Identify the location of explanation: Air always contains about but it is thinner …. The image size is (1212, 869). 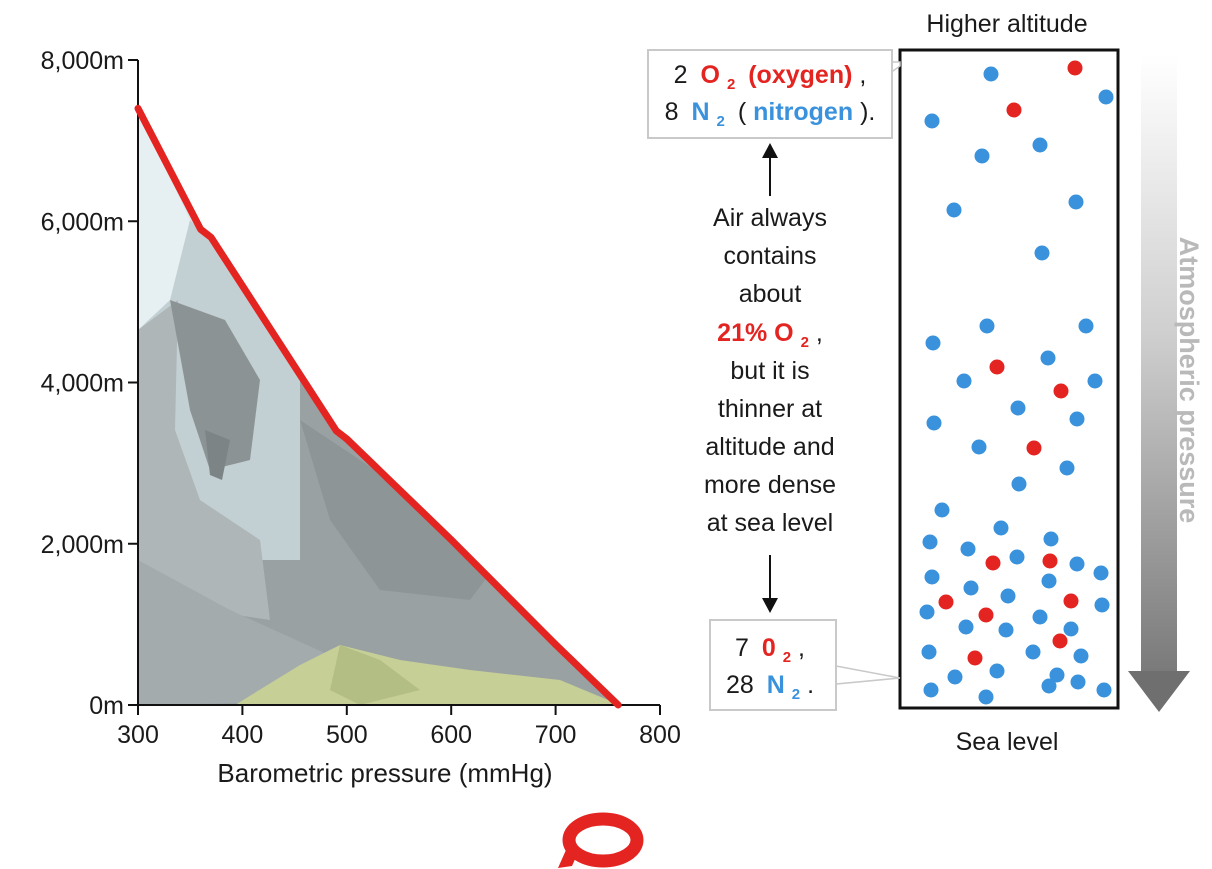
(770, 378).